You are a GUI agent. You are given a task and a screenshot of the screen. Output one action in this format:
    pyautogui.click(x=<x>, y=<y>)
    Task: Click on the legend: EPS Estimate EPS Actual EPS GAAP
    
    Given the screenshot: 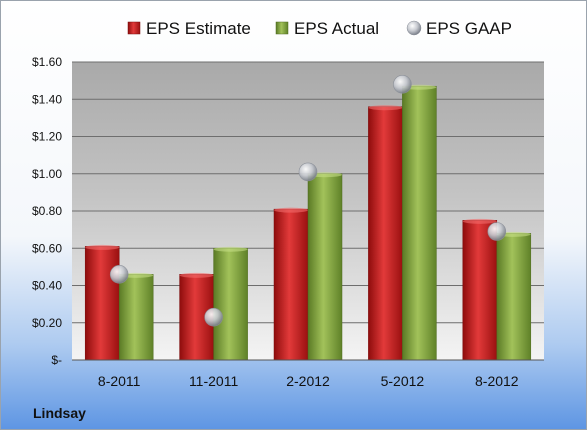 What is the action you would take?
    pyautogui.click(x=319, y=28)
    